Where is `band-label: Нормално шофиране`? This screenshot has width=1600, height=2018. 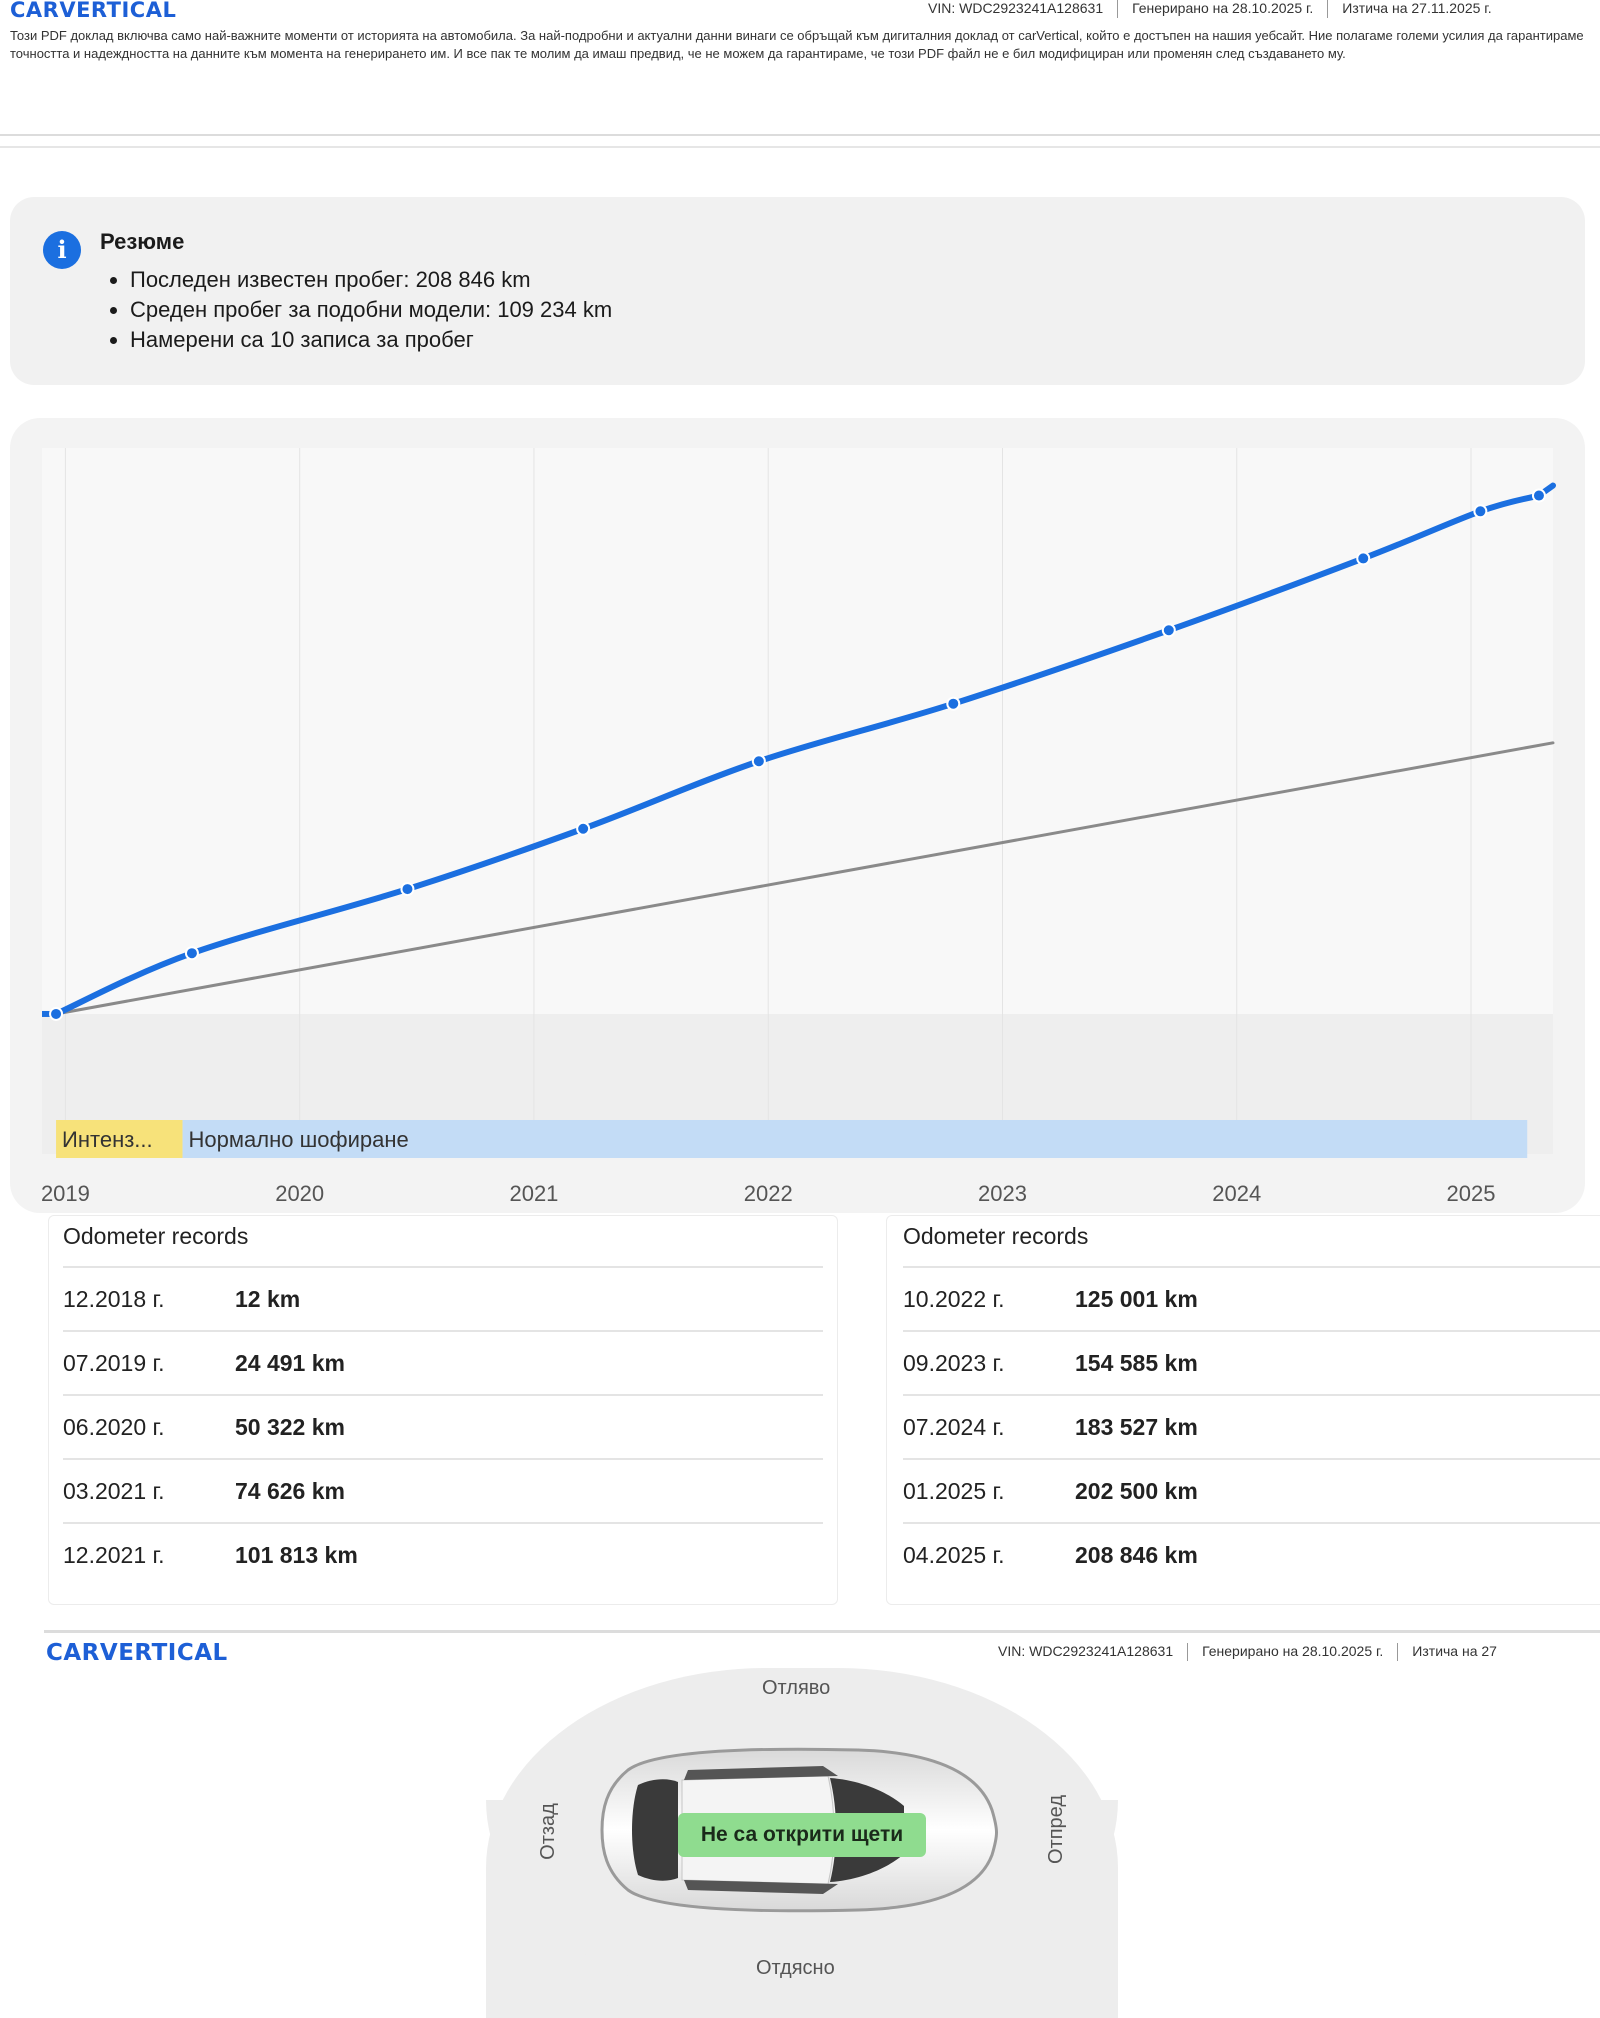
band-label: Нормално шофиране is located at coordinates (299, 1139).